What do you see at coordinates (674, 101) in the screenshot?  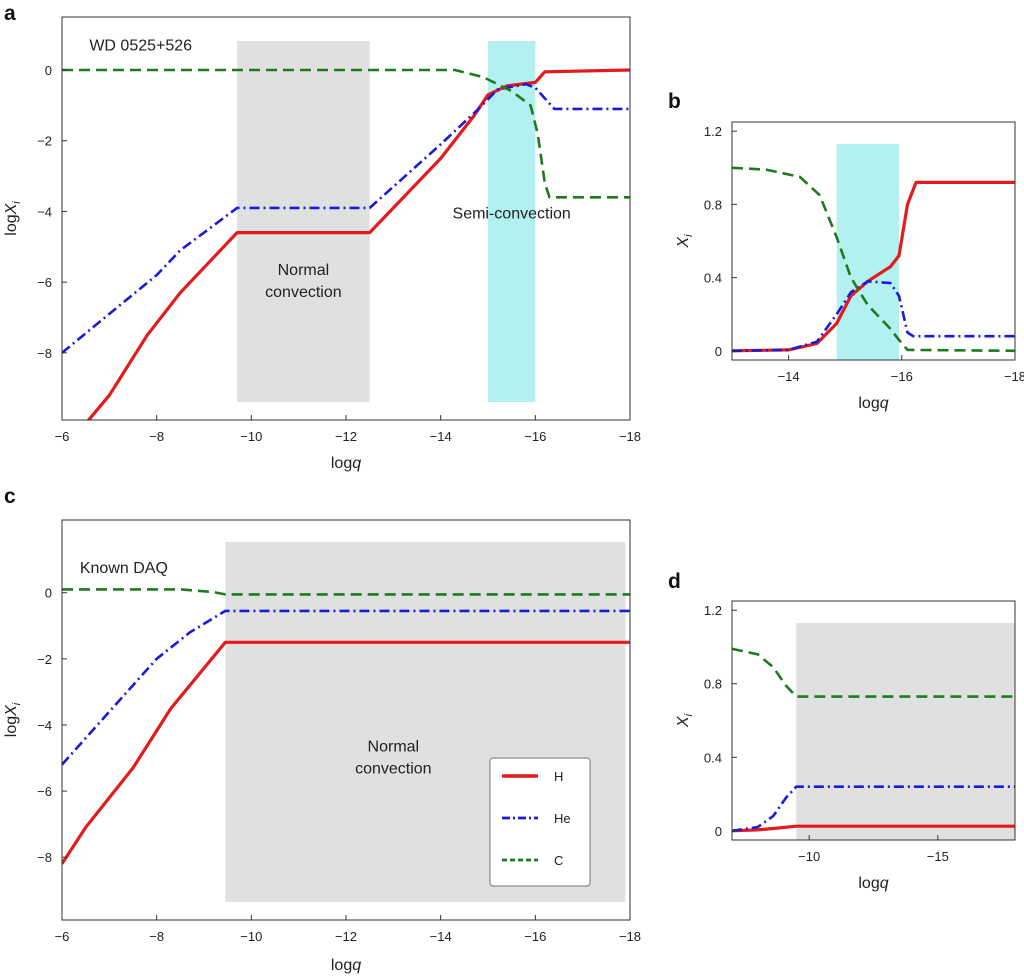 I see `panel-letter-b: b` at bounding box center [674, 101].